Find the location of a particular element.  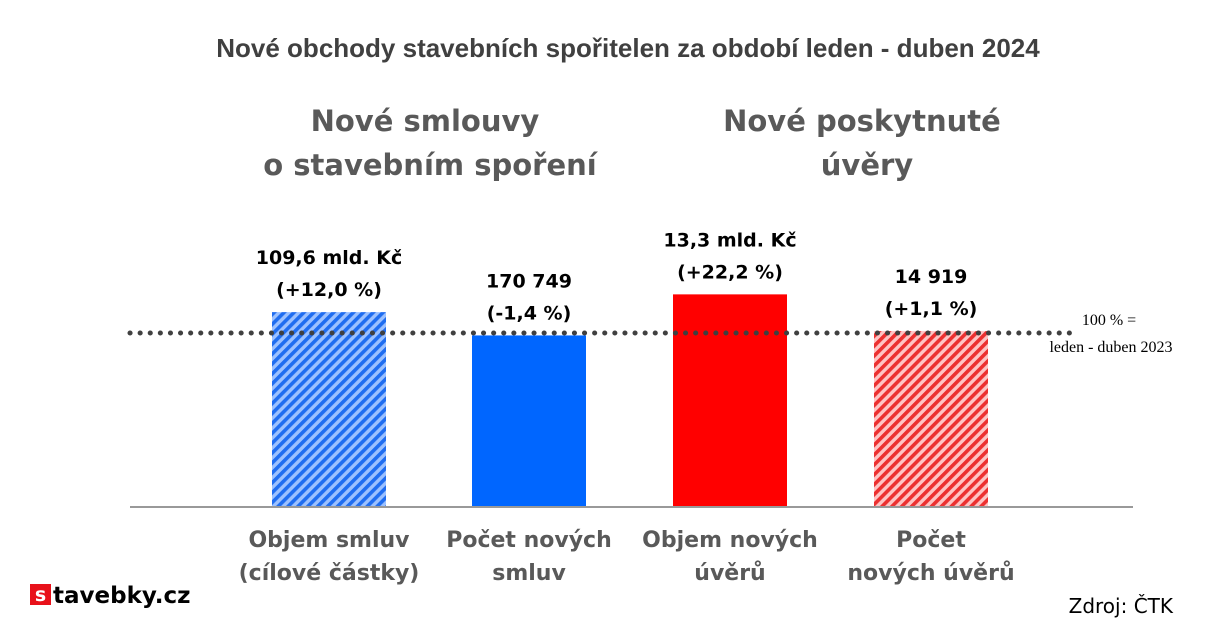

group-title-contracts: Nové smlouvy o stavebním spoření is located at coordinates (431, 143).